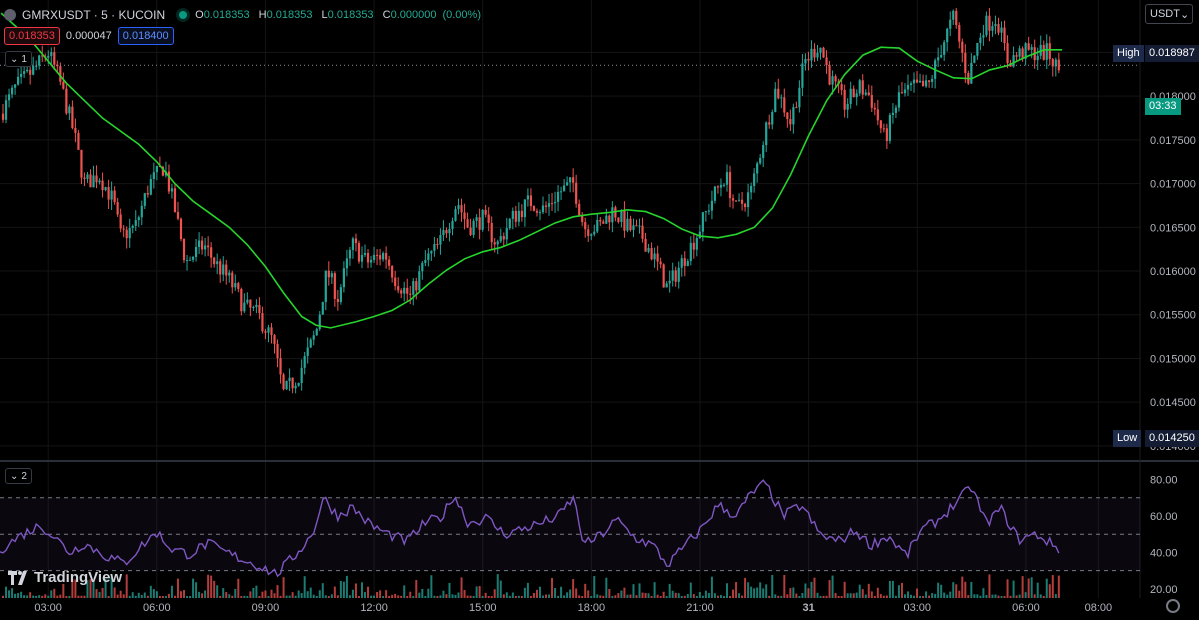  I want to click on currency-selector: USDT ⌄, so click(1169, 14).